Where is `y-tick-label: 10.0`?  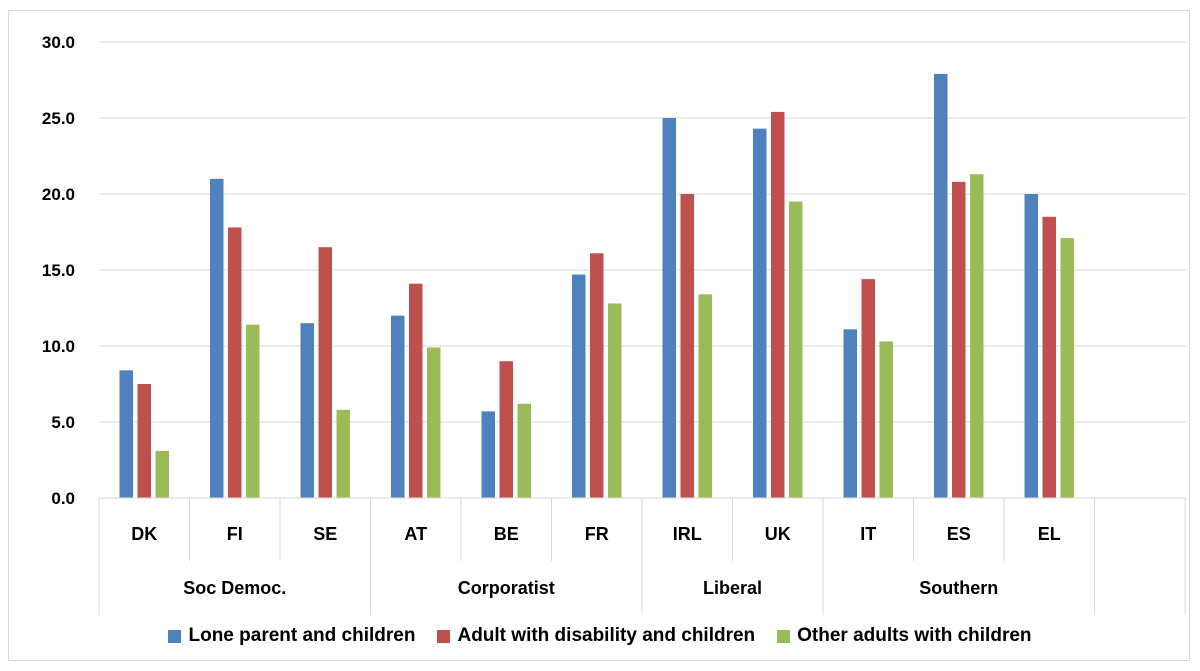
y-tick-label: 10.0 is located at coordinates (58, 346).